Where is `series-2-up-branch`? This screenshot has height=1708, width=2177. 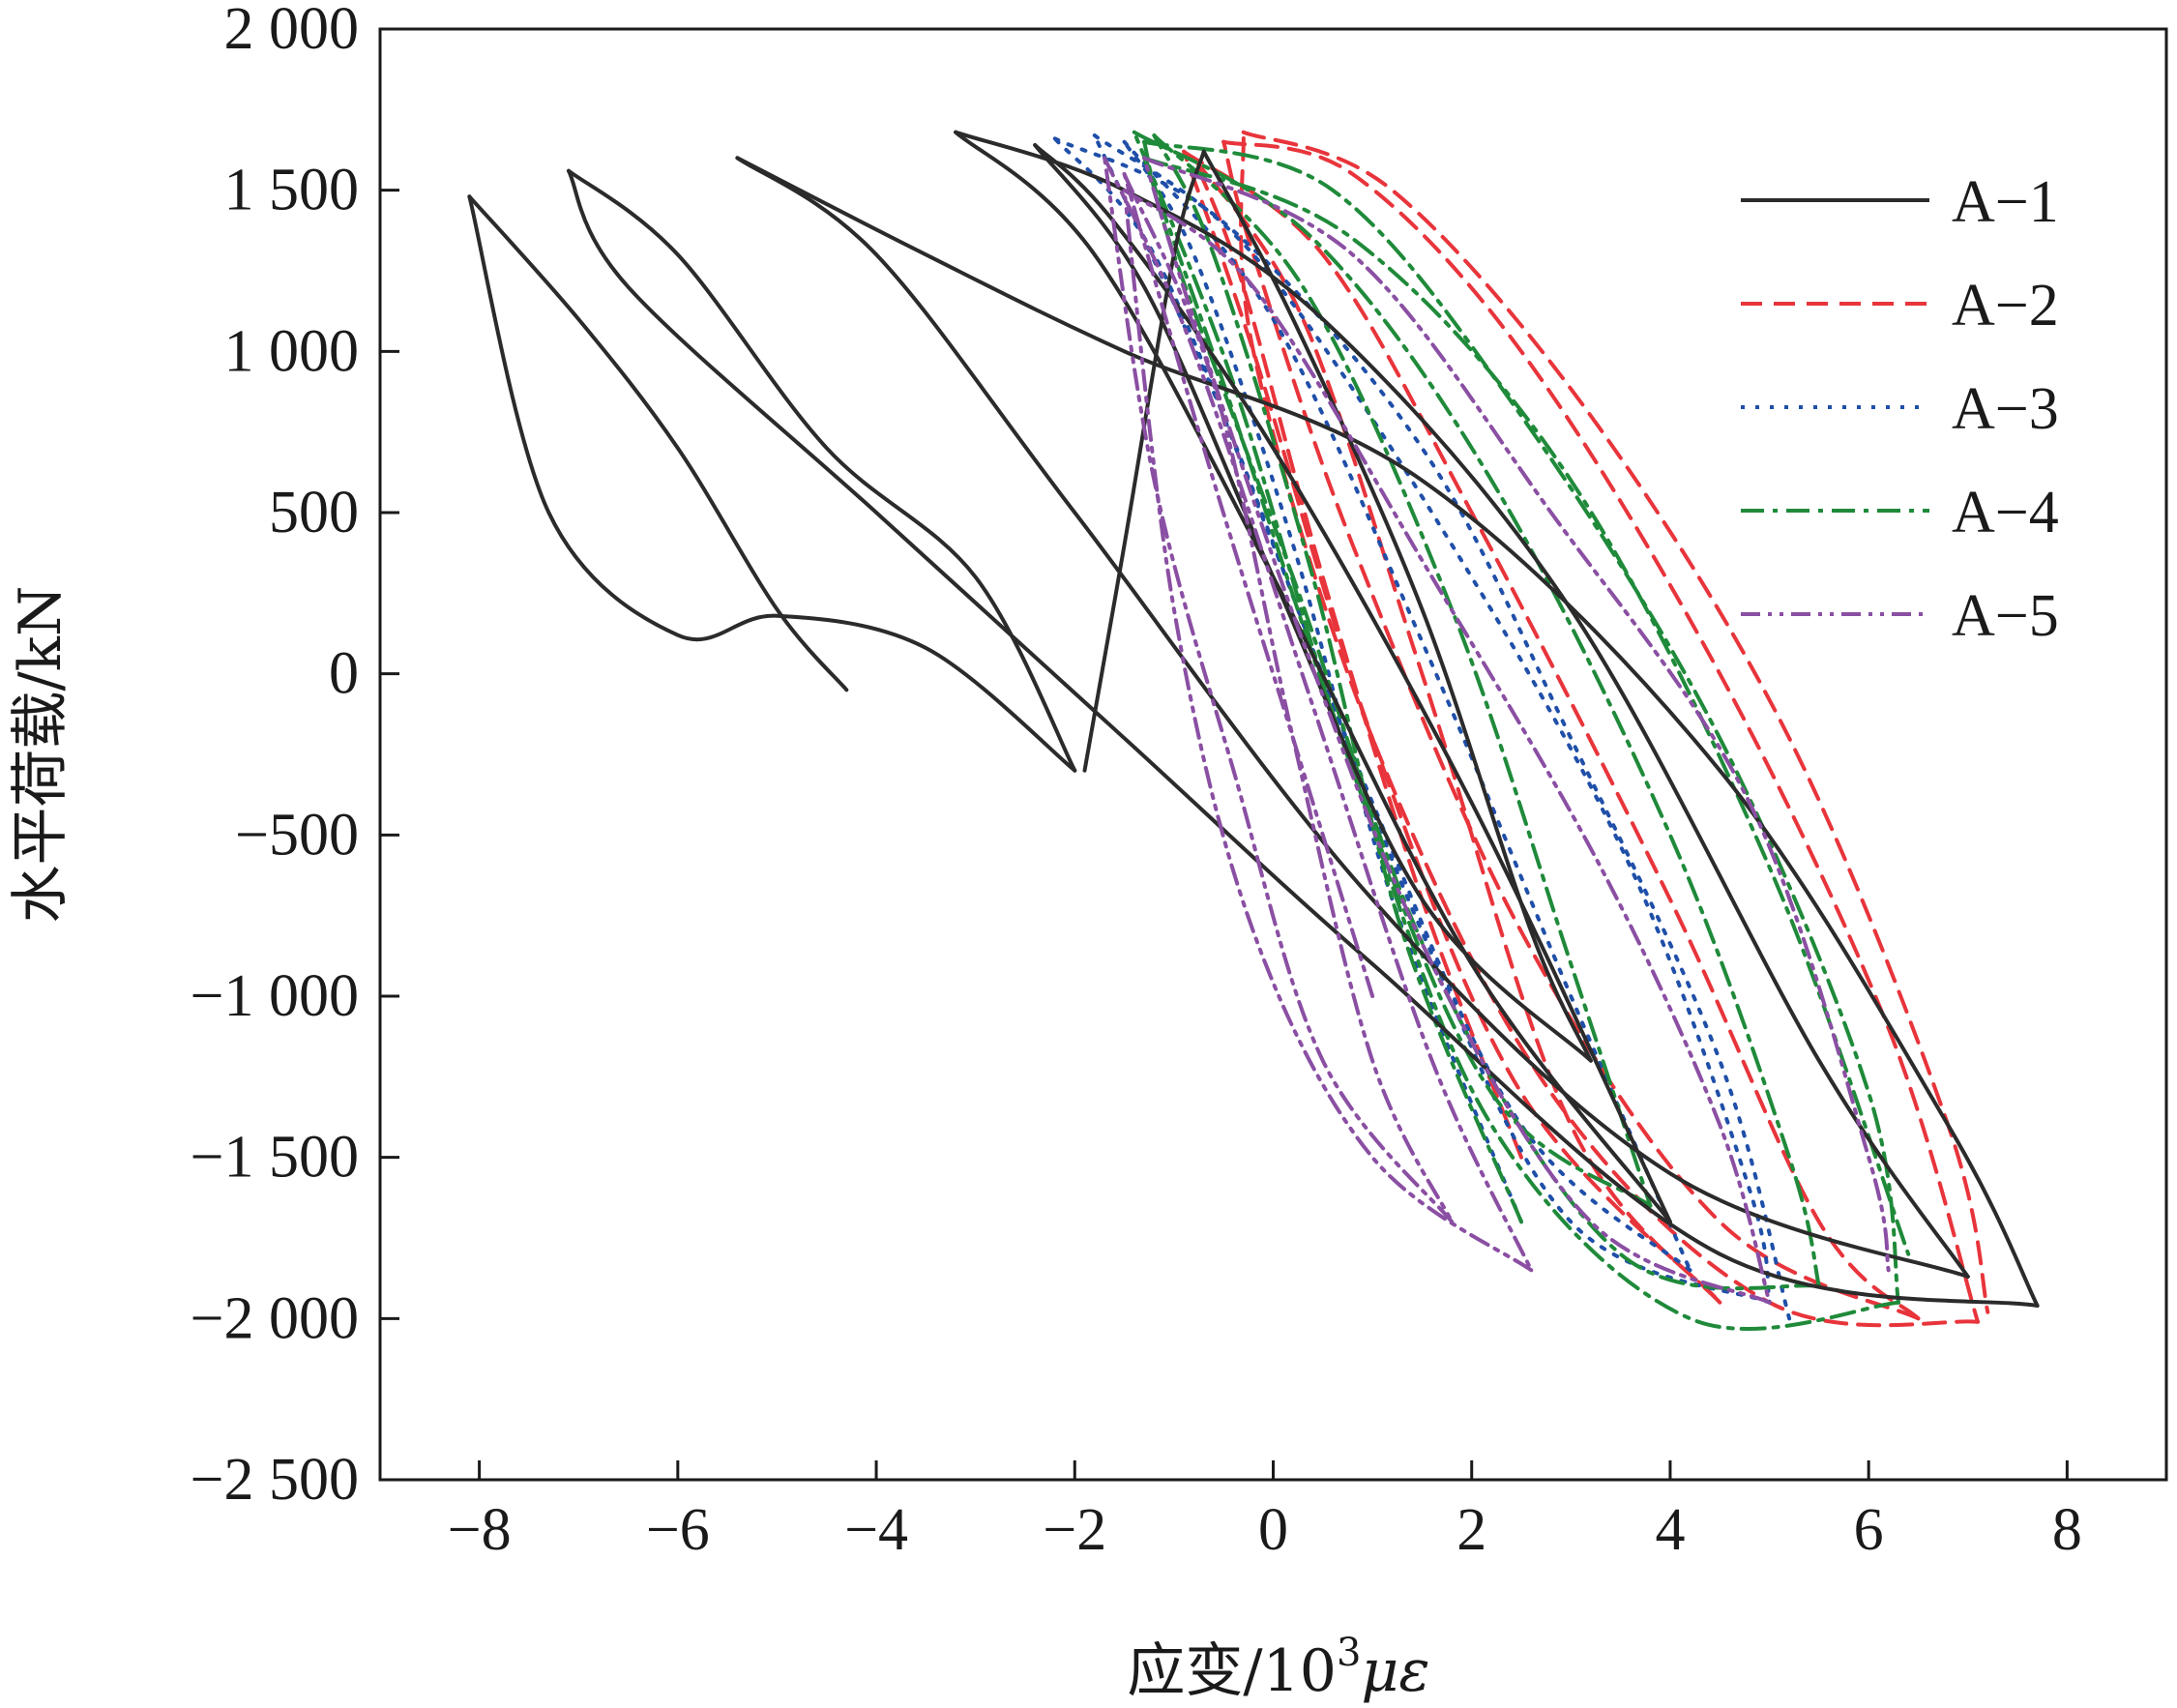 series-2-up-branch is located at coordinates (1357, 658).